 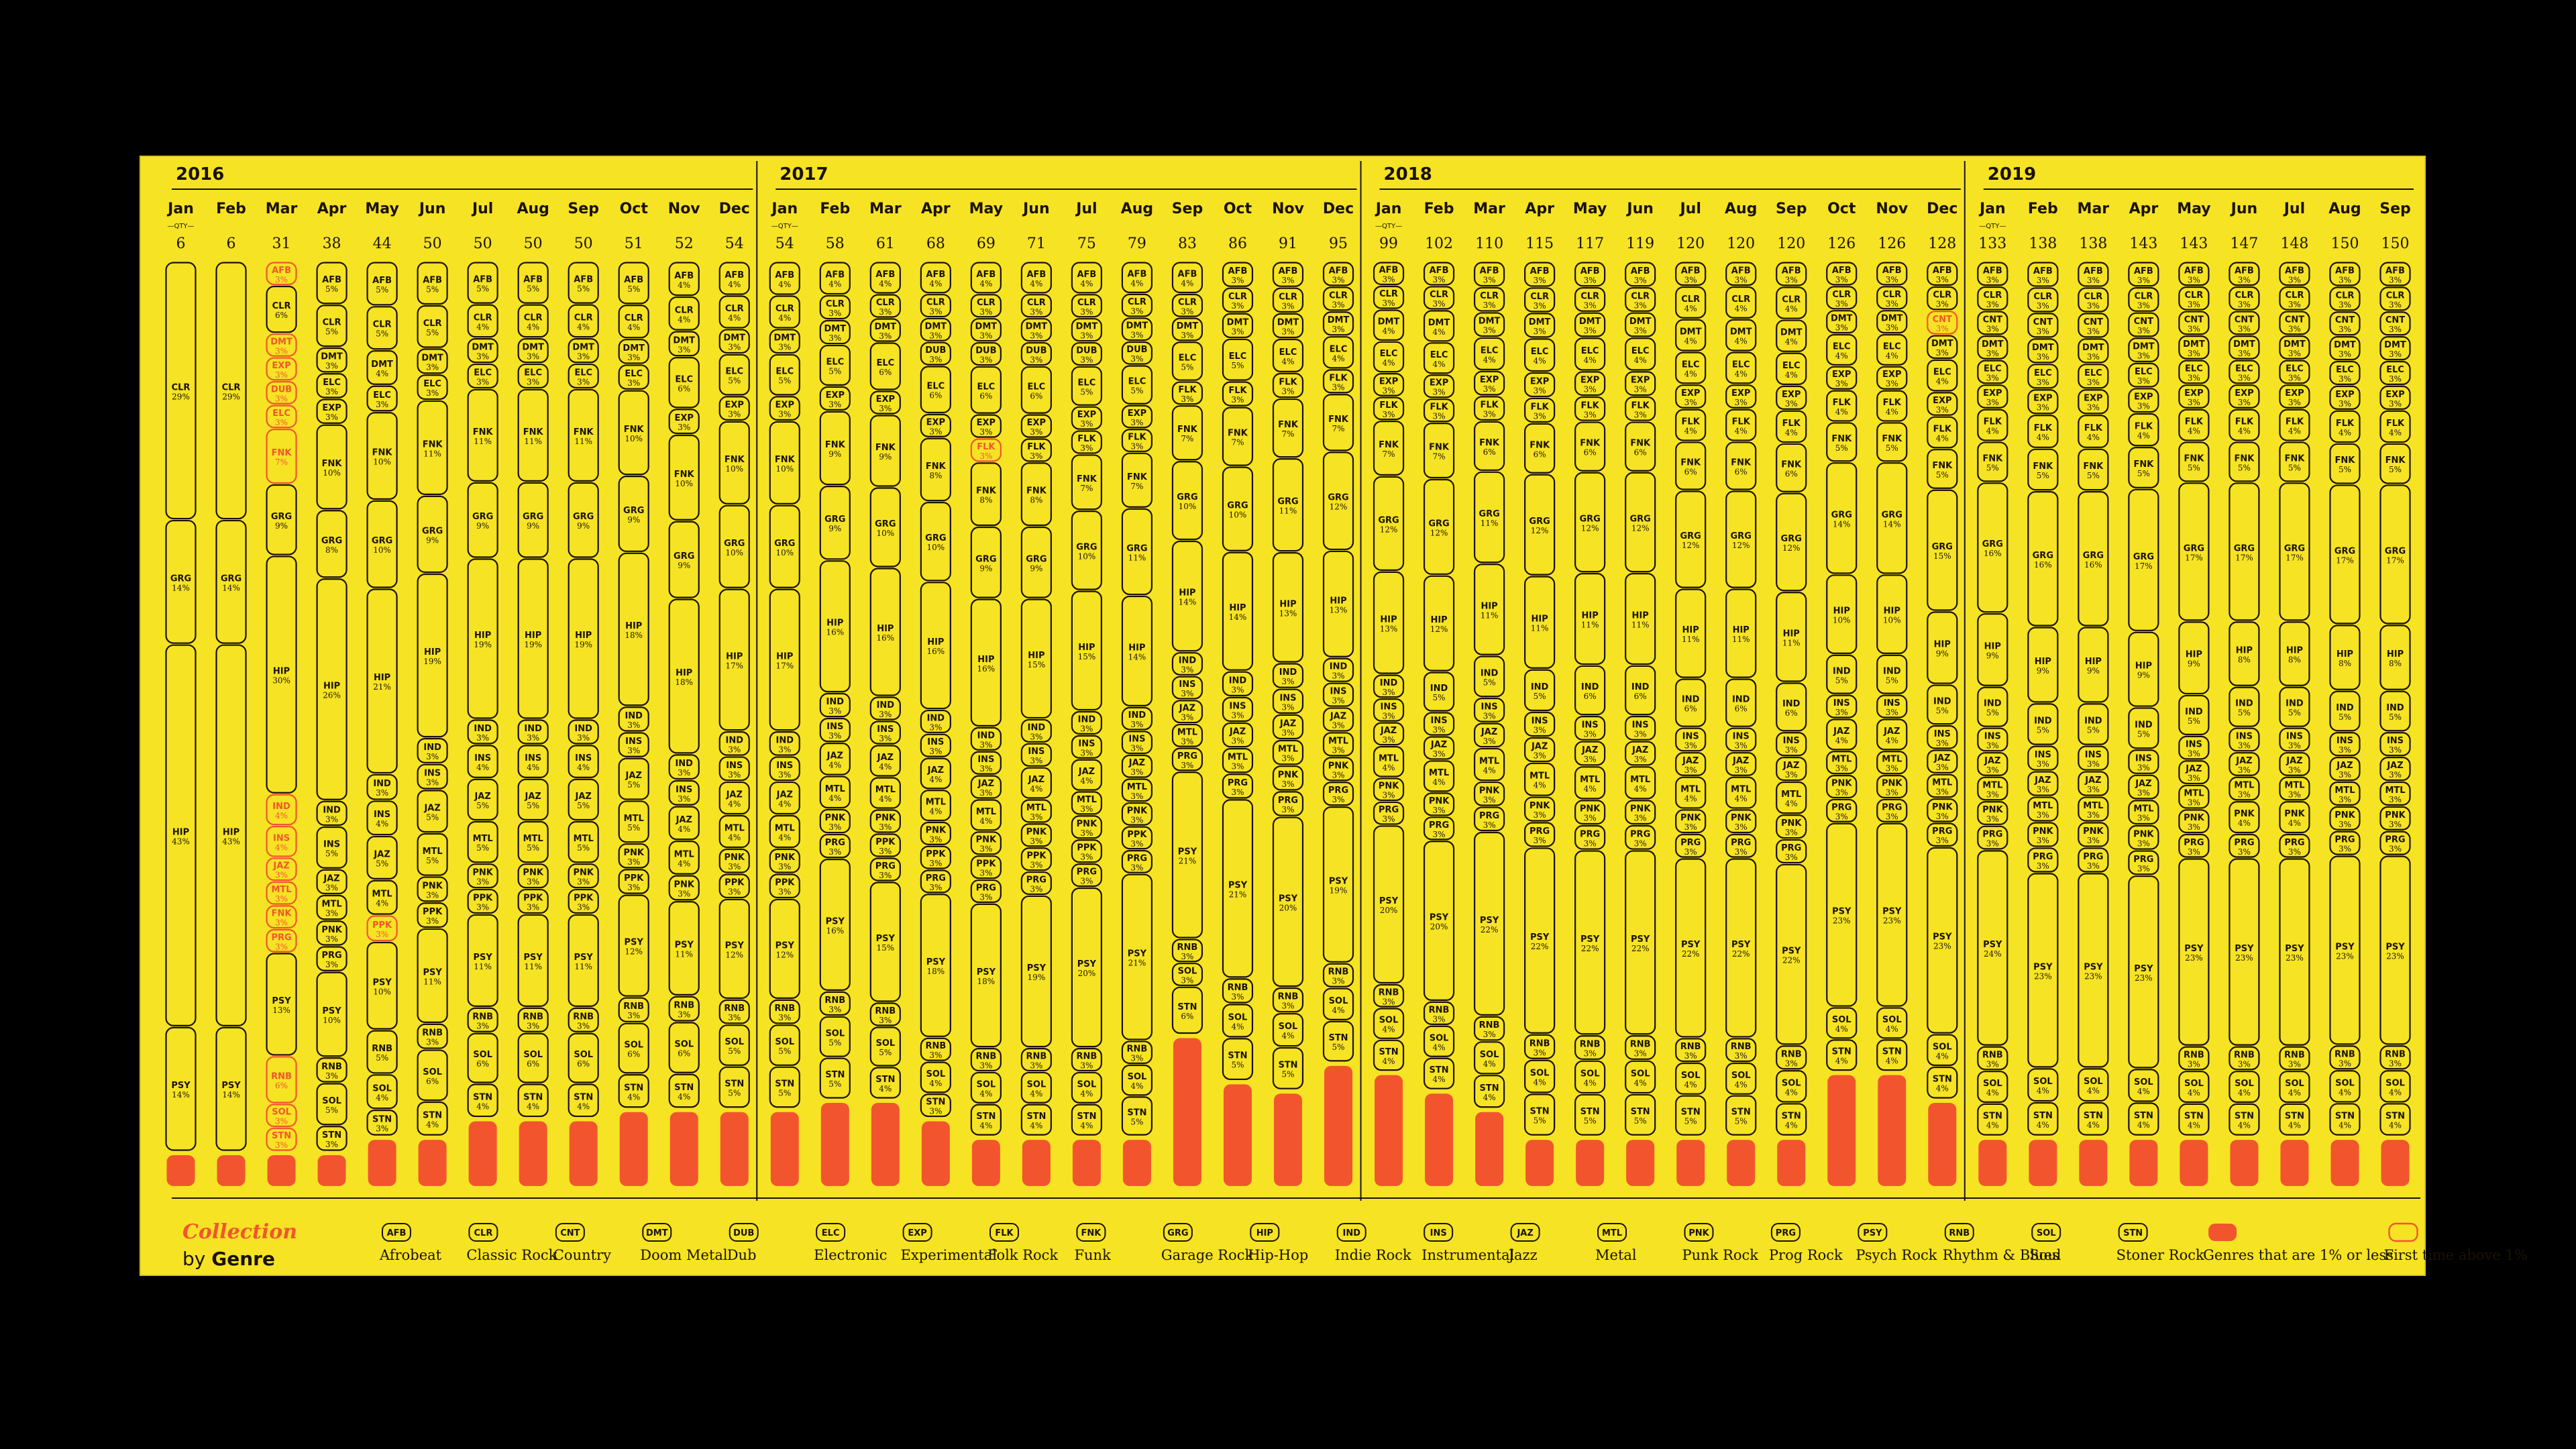 What do you see at coordinates (1137, 382) in the screenshot?
I see `segment-code: ELC` at bounding box center [1137, 382].